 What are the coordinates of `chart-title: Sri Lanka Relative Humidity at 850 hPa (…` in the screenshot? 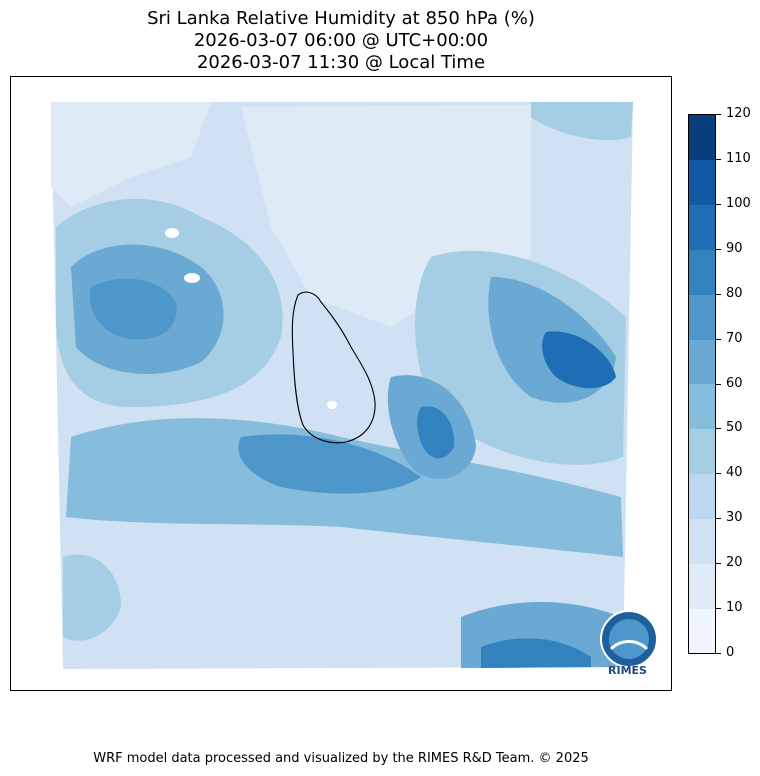 It's located at (341, 41).